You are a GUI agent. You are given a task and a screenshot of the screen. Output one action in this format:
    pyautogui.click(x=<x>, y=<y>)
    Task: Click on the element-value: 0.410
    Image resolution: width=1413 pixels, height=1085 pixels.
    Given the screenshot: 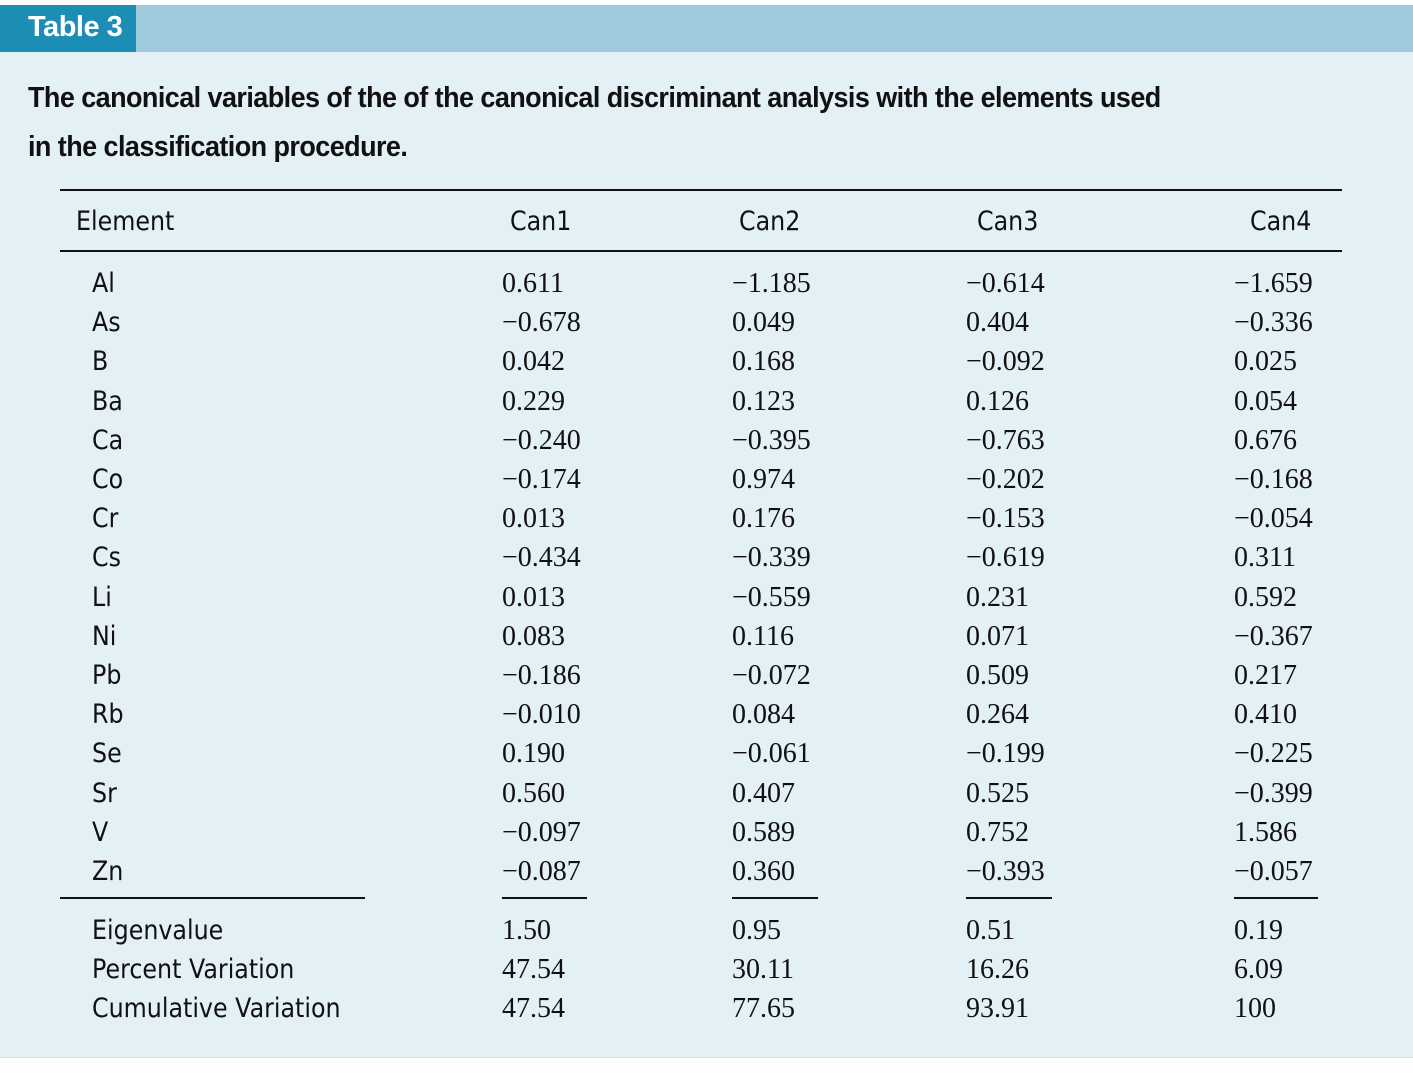 What is the action you would take?
    pyautogui.click(x=1265, y=715)
    